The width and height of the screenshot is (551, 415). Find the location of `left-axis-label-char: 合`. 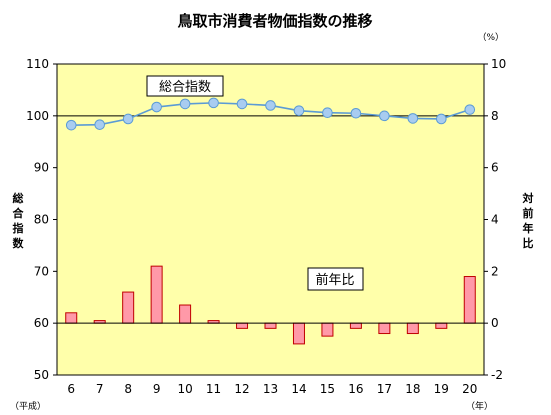

left-axis-label-char: 合 is located at coordinates (19, 213).